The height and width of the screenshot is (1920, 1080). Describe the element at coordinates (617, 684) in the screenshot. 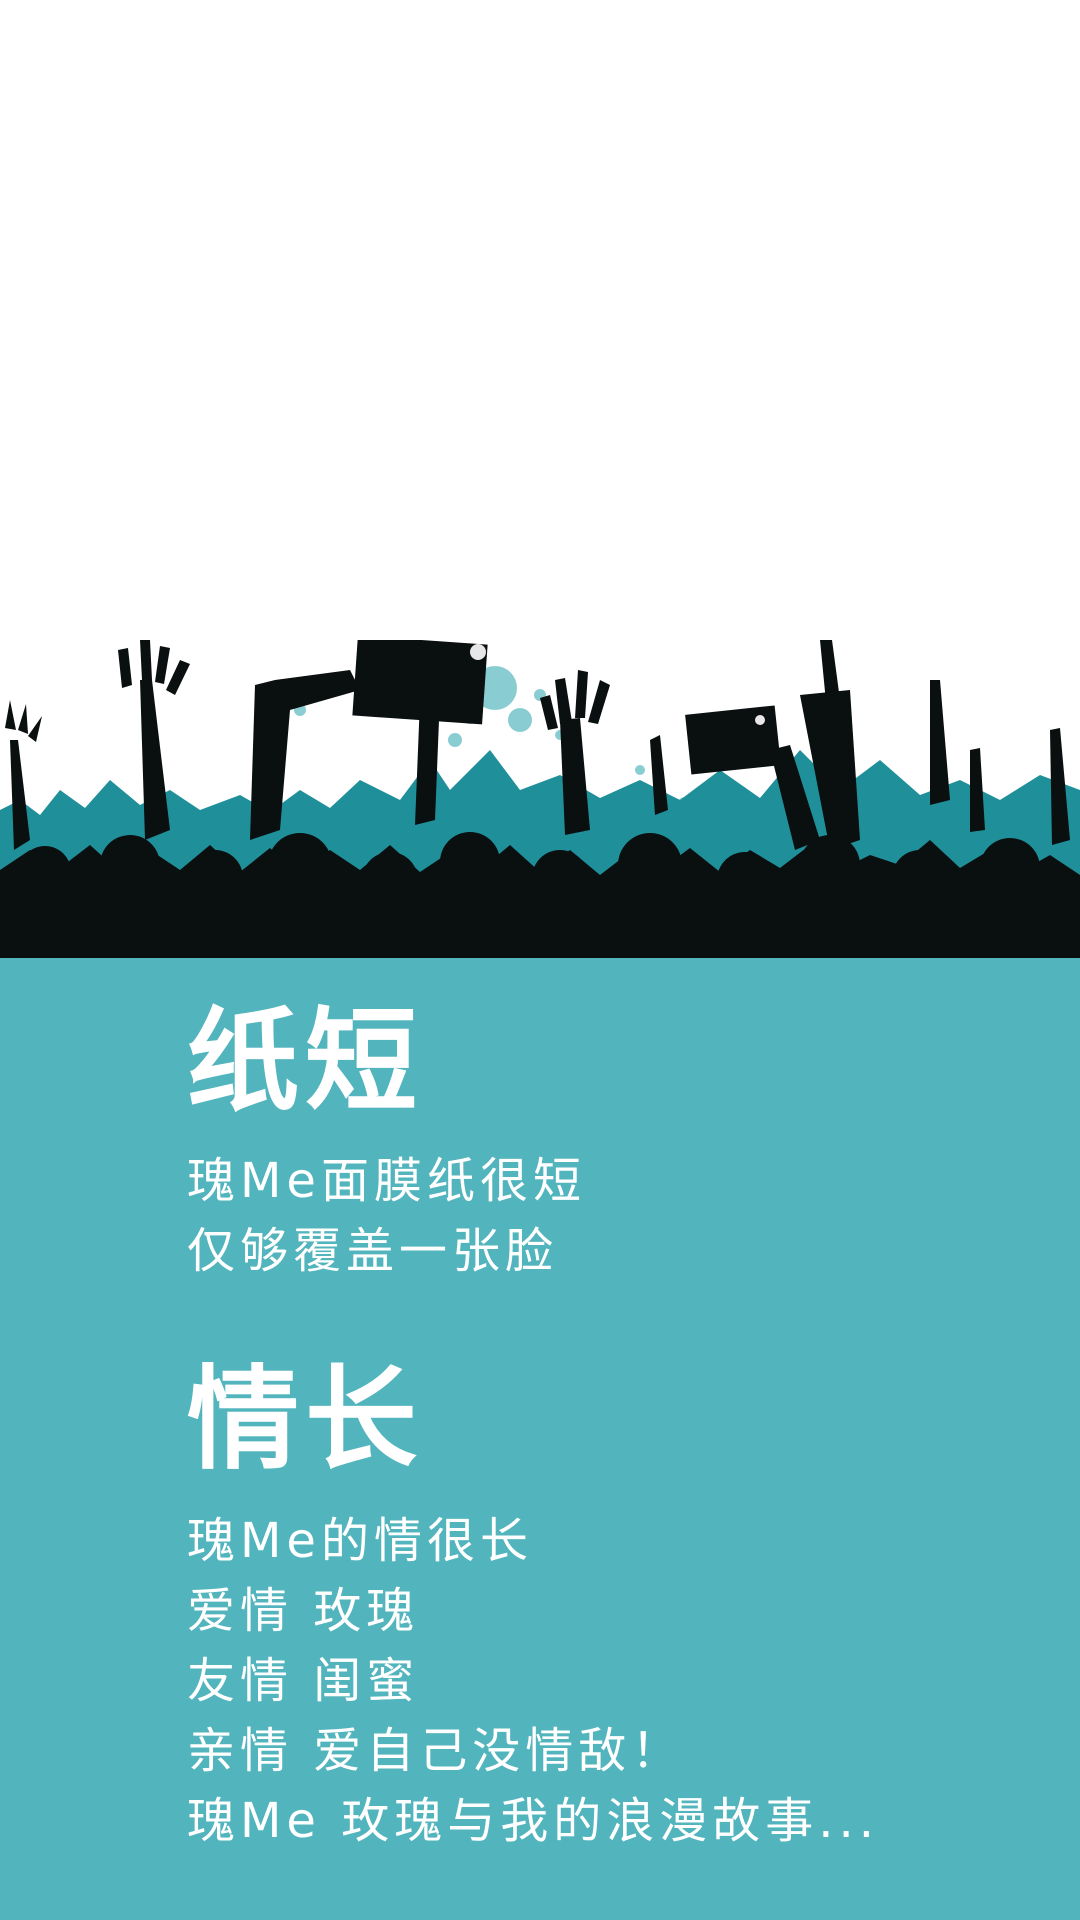

I see `camera-flash` at that location.